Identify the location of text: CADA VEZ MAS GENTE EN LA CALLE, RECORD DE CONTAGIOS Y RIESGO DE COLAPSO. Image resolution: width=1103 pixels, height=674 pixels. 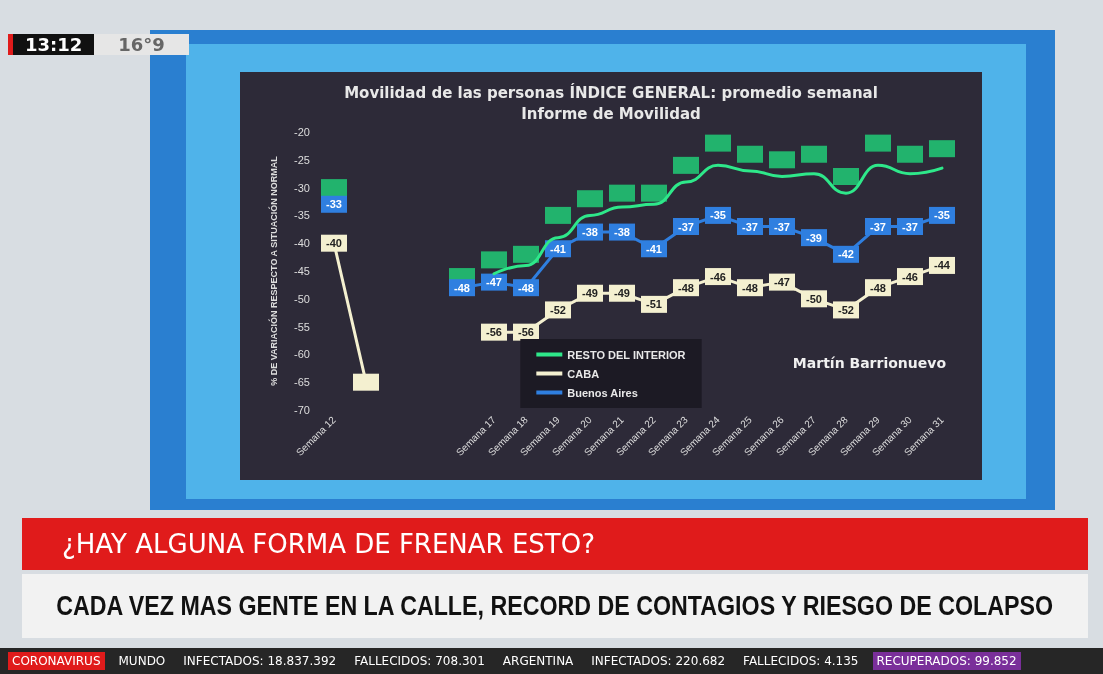
(555, 606).